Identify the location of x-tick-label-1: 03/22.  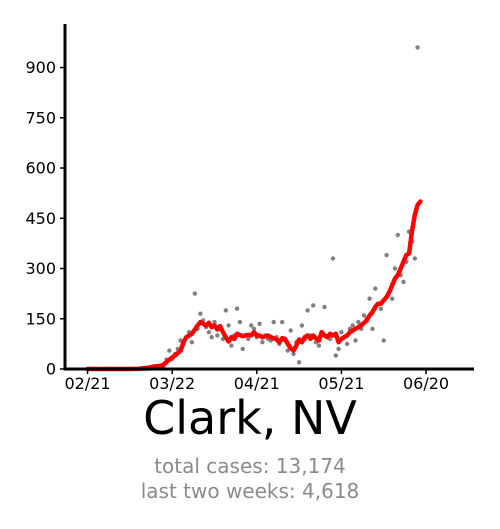
(172, 383).